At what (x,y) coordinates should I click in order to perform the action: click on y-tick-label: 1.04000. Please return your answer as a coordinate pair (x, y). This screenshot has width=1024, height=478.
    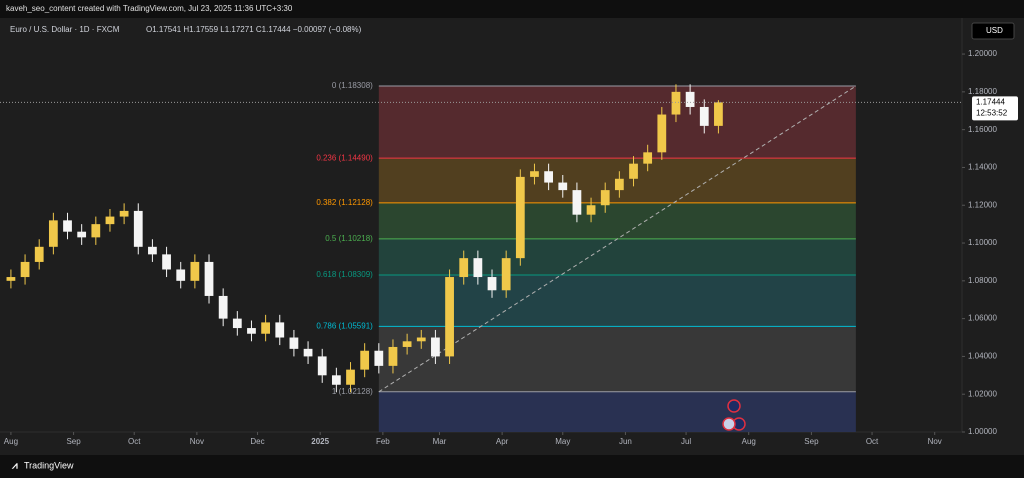
    Looking at the image, I should click on (982, 356).